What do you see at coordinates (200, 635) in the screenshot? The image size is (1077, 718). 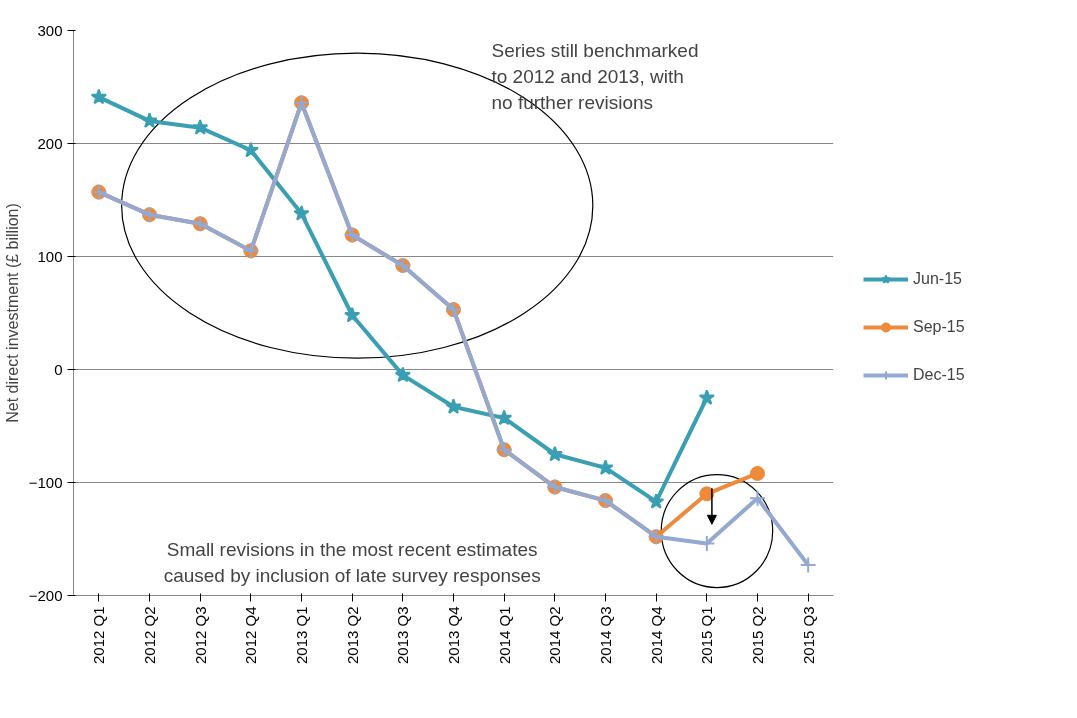 I see `x-tick-label: 2012 Q3` at bounding box center [200, 635].